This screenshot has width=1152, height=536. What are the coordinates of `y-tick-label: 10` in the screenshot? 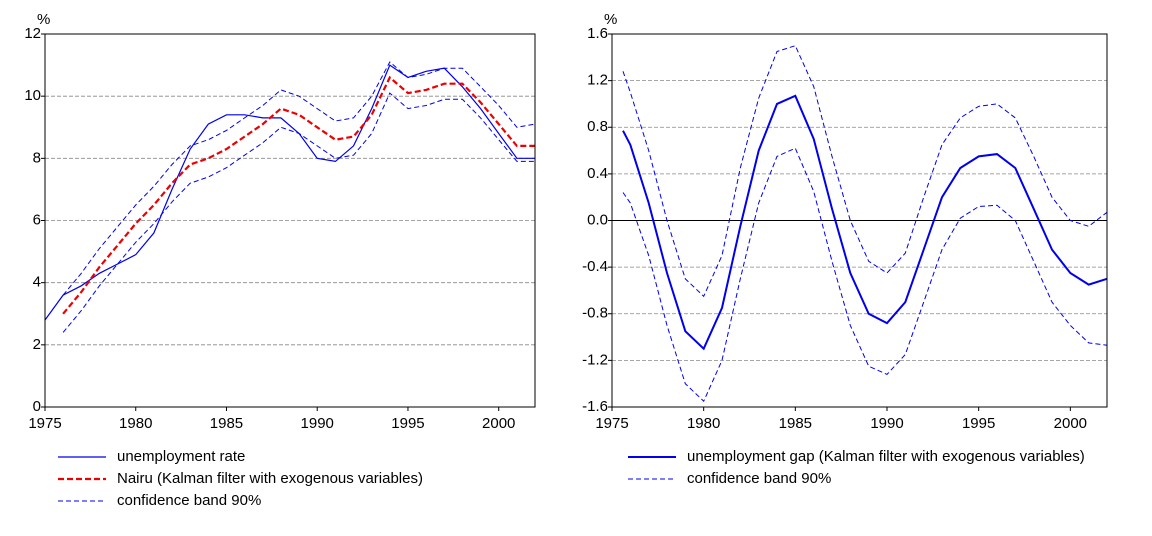 It's located at (32, 95).